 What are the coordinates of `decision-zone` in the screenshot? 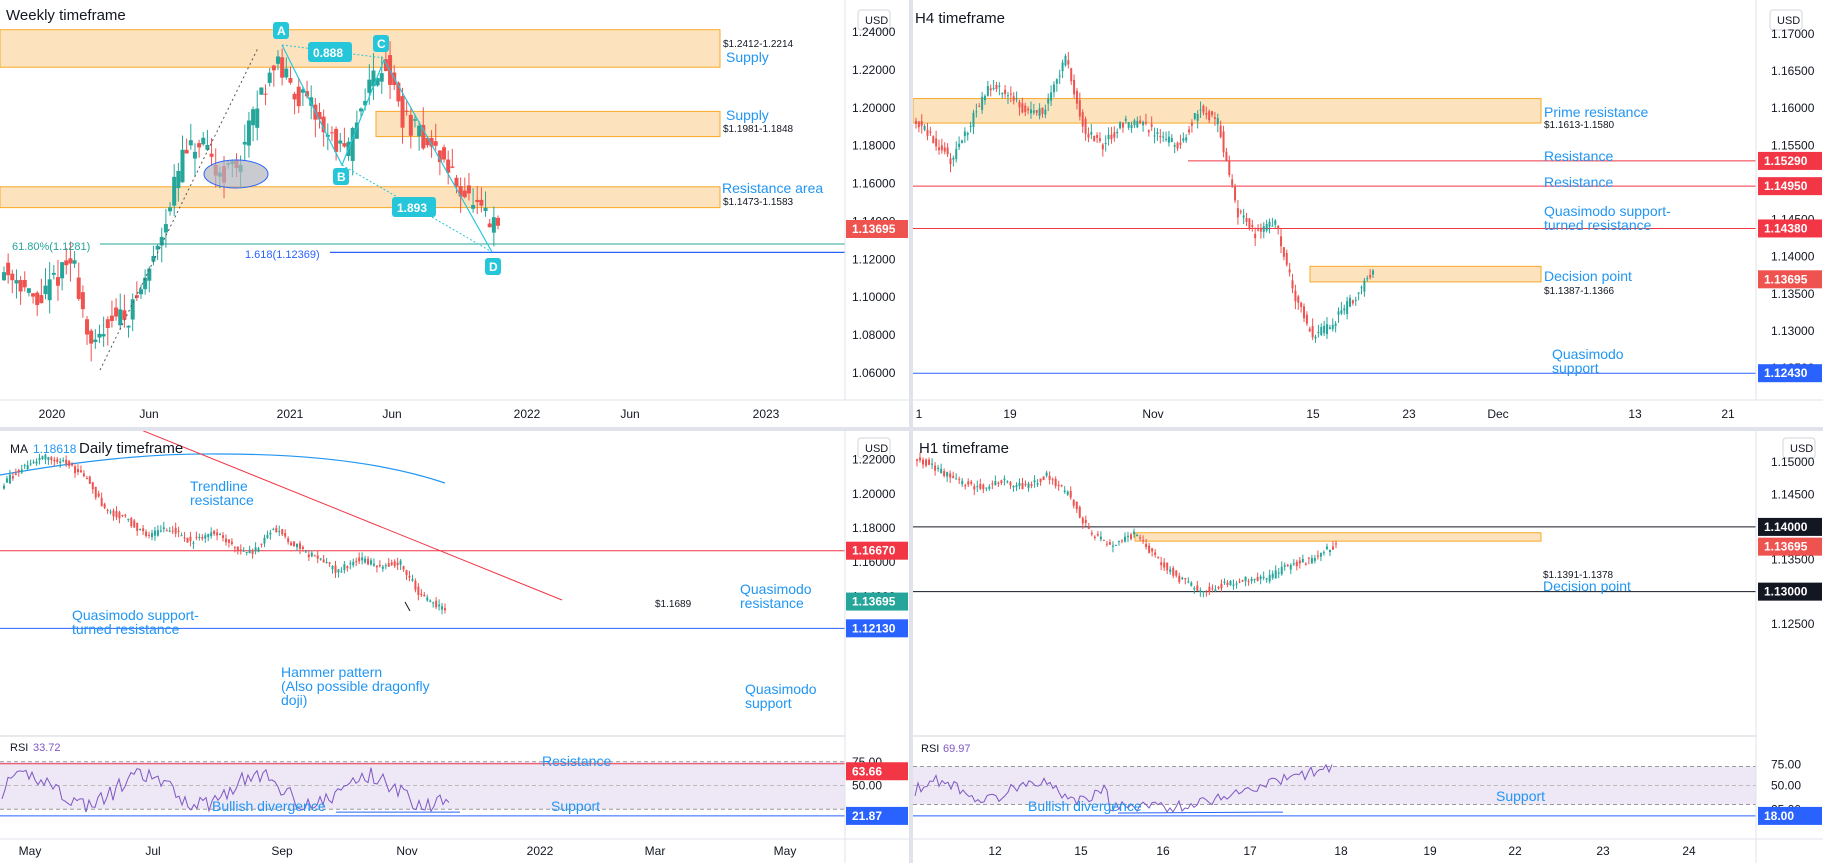 It's located at (1425, 274).